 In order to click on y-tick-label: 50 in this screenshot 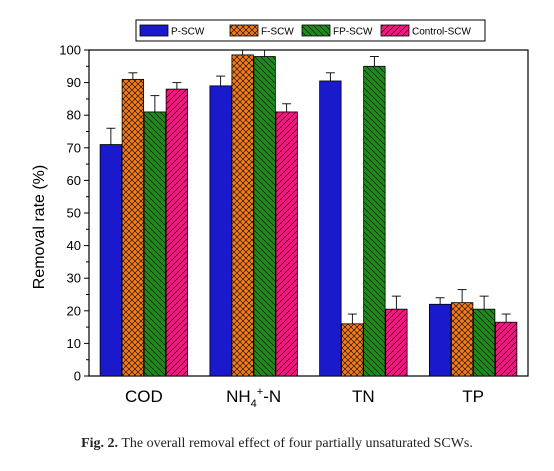, I will do `click(74, 213)`.